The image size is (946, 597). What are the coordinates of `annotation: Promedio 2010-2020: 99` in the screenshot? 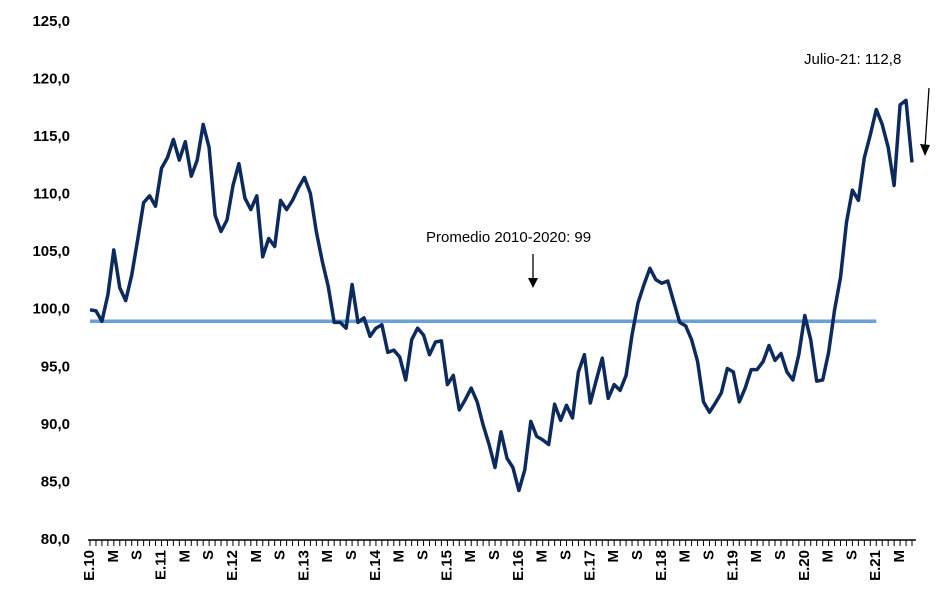 It's located at (508, 237).